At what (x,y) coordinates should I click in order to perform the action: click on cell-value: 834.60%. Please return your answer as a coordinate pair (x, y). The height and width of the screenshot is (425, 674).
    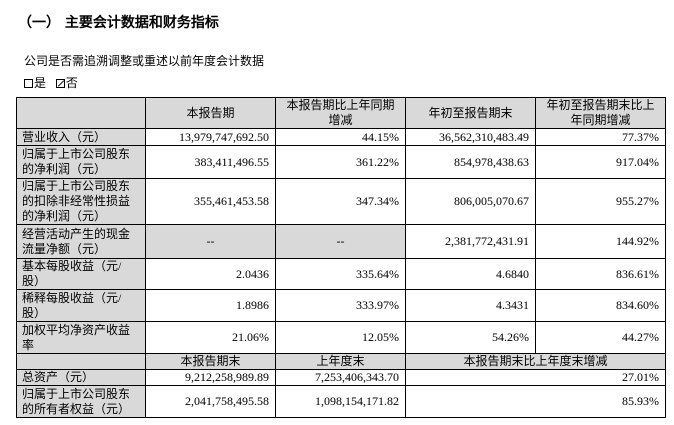
    Looking at the image, I should click on (600, 305).